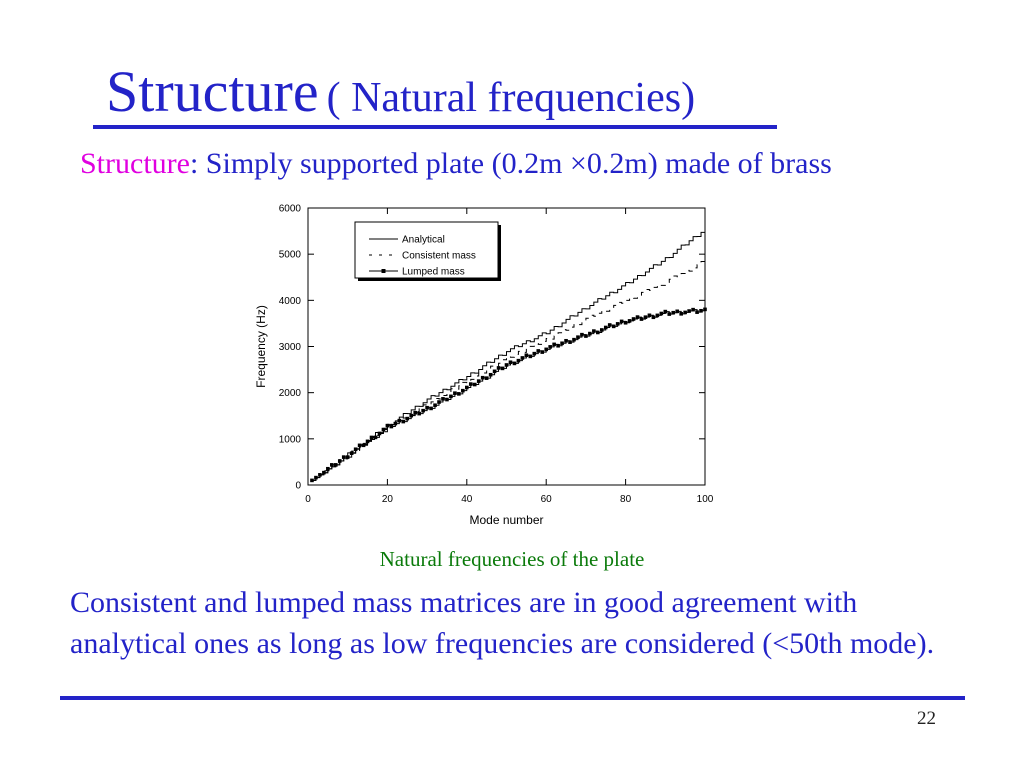 Image resolution: width=1024 pixels, height=768 pixels. Describe the element at coordinates (467, 499) in the screenshot. I see `x-tick-label: 40` at that location.